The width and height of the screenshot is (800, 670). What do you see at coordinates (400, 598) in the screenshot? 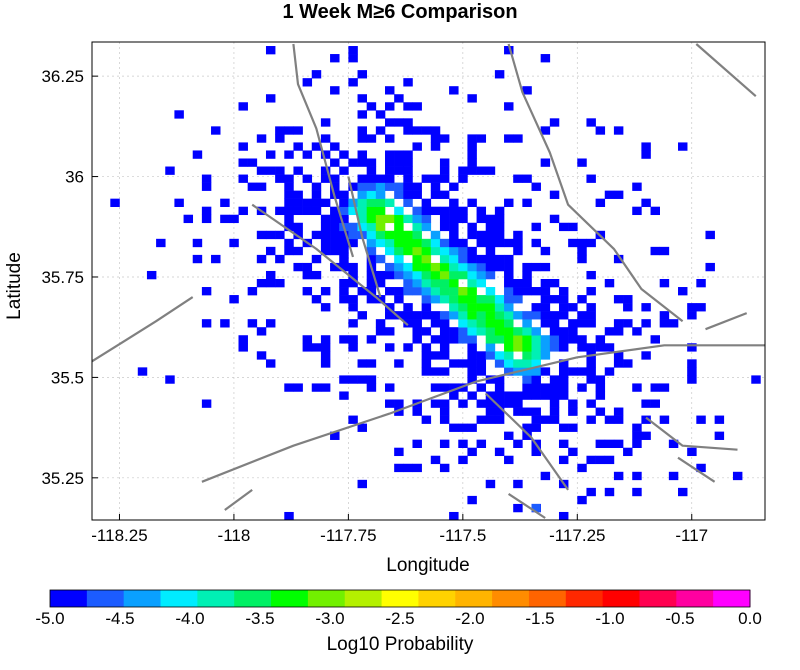
I see `colorbar-frame` at bounding box center [400, 598].